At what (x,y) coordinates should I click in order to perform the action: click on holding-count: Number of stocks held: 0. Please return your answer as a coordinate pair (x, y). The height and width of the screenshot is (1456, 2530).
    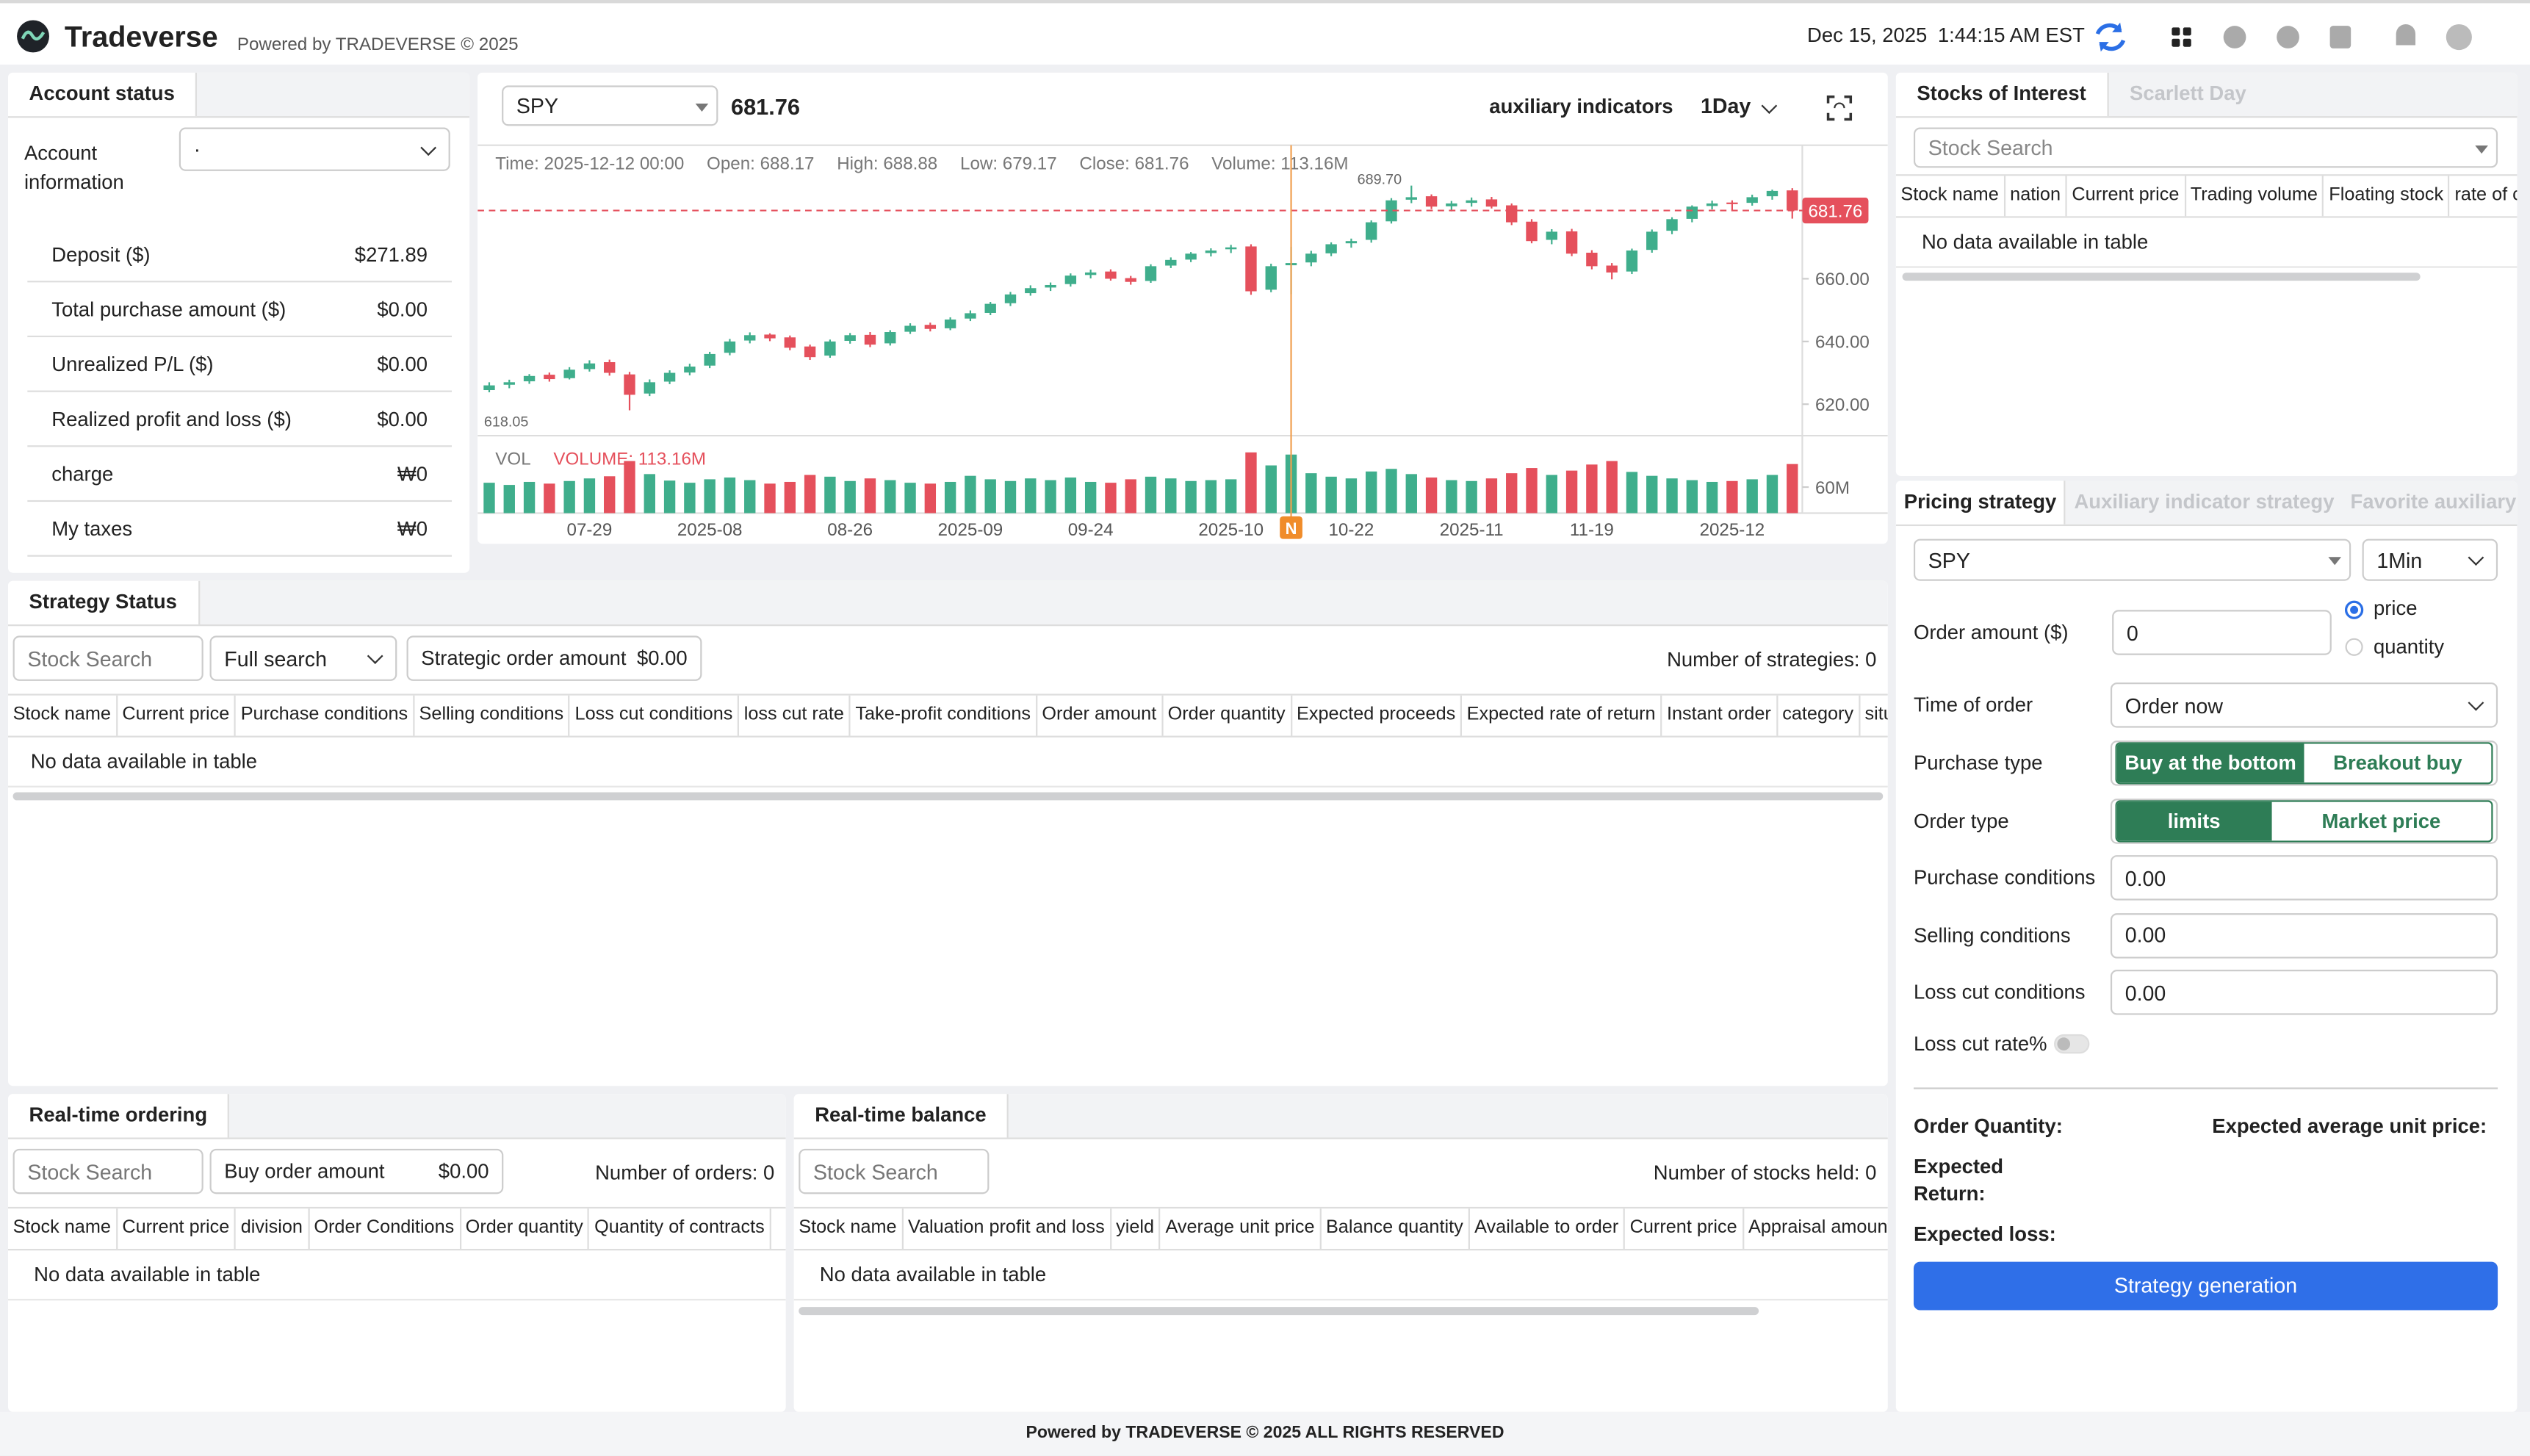
    Looking at the image, I should click on (1765, 1173).